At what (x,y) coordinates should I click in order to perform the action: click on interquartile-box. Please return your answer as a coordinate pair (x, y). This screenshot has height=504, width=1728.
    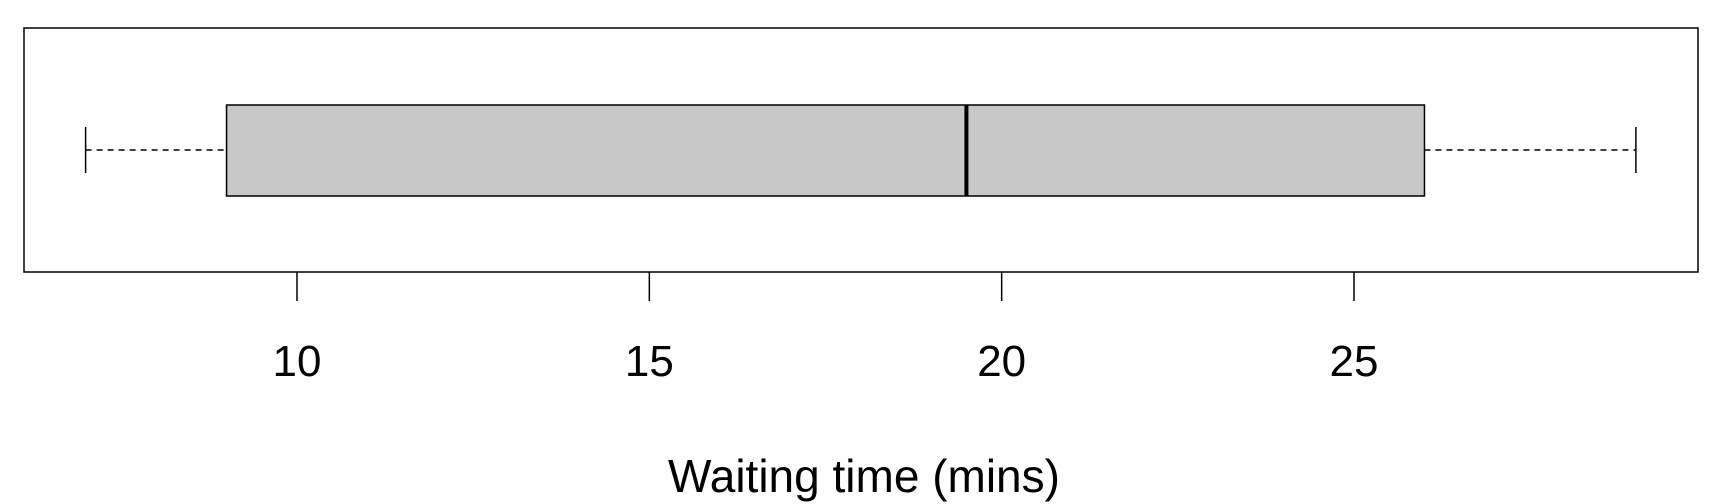
    Looking at the image, I should click on (825, 150).